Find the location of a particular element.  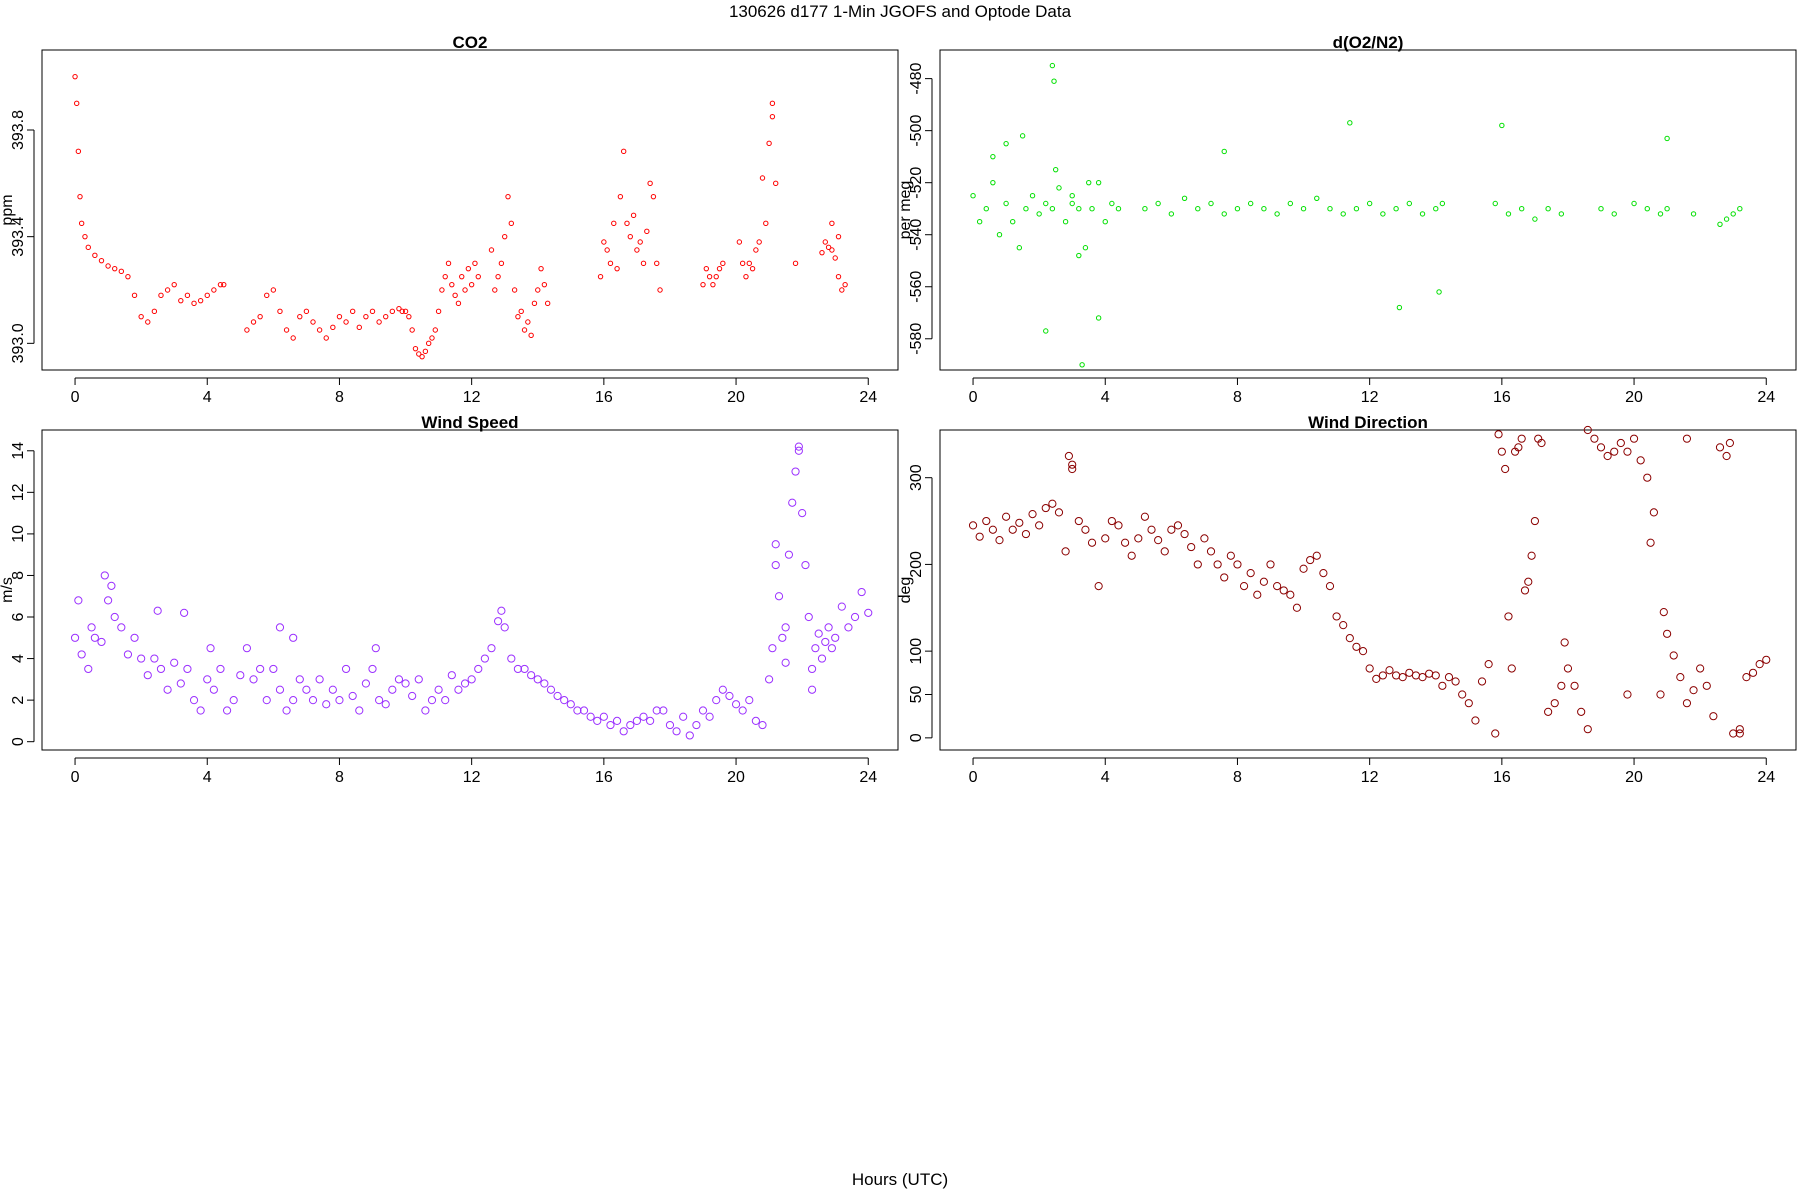

wind_speed-y-tick-label: 8 is located at coordinates (18, 575).